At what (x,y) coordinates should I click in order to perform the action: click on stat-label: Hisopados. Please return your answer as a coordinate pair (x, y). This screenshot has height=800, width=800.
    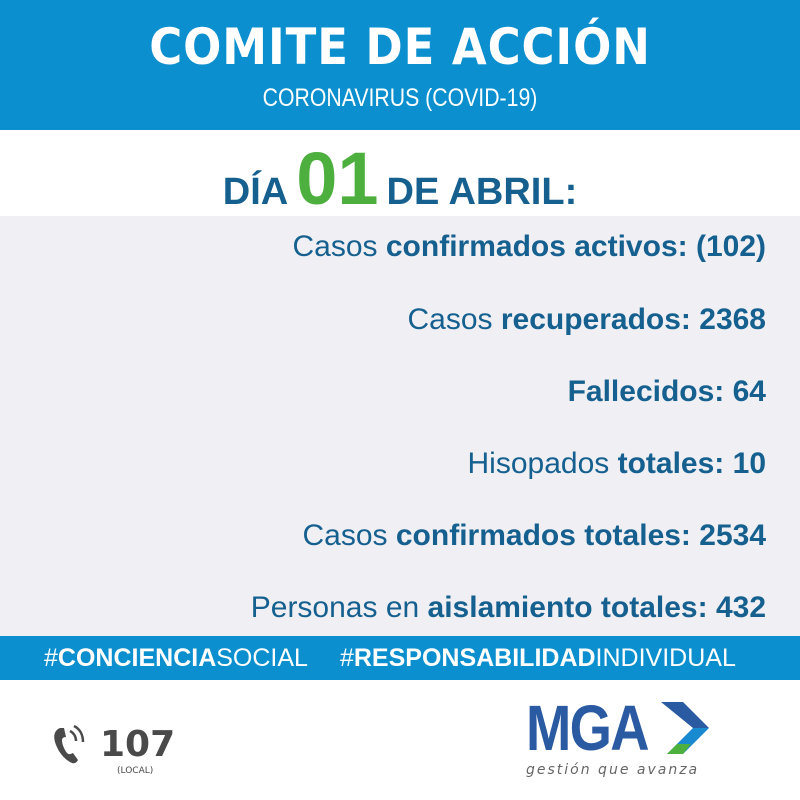
    Looking at the image, I should click on (542, 463).